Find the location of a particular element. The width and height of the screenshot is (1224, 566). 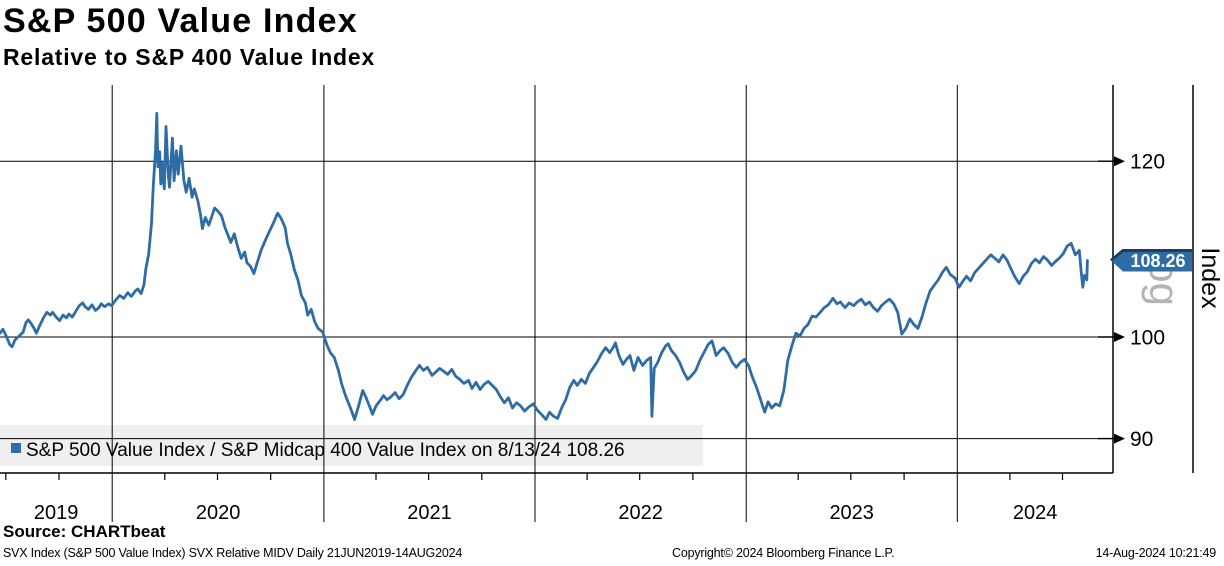

y-tick-label: 120 is located at coordinates (1147, 162).